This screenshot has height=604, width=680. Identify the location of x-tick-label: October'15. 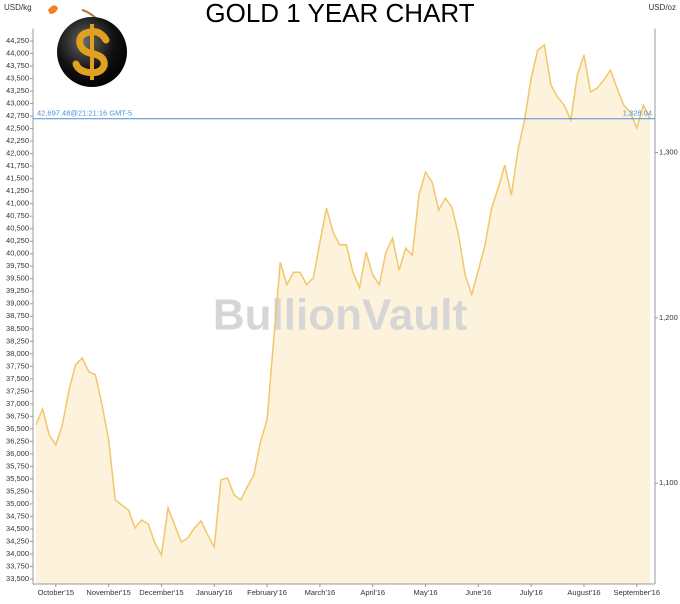
(56, 592).